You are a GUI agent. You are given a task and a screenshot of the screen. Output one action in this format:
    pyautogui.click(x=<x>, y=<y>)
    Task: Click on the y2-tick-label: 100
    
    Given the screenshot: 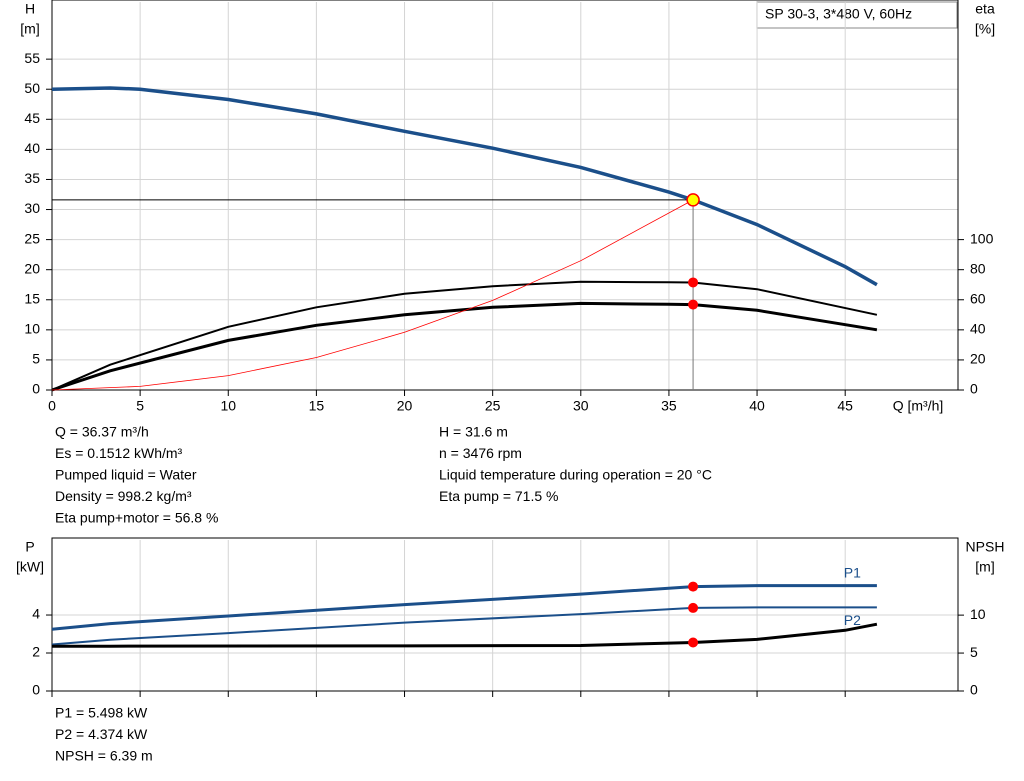 What is the action you would take?
    pyautogui.click(x=982, y=238)
    